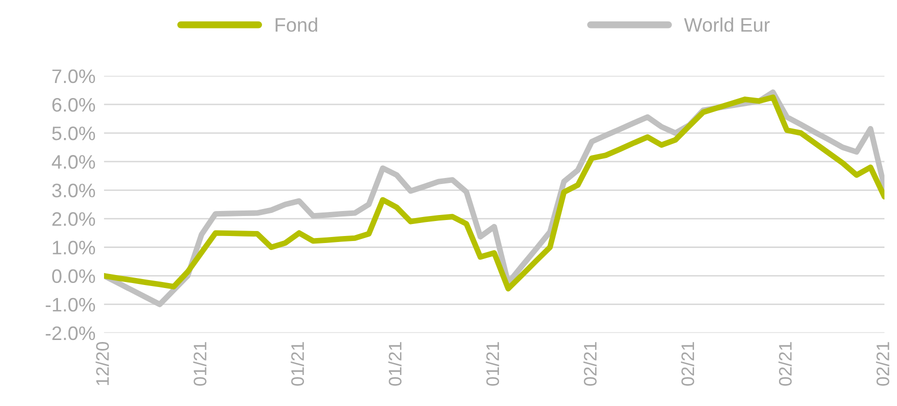 This screenshot has width=897, height=406. Describe the element at coordinates (297, 25) in the screenshot. I see `legend-label: Fond` at that location.